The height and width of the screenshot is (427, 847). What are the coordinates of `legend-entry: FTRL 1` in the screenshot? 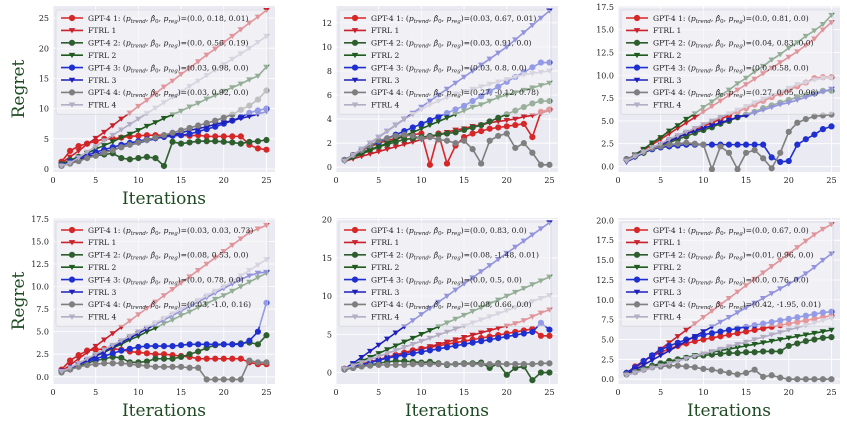 It's located at (385, 242).